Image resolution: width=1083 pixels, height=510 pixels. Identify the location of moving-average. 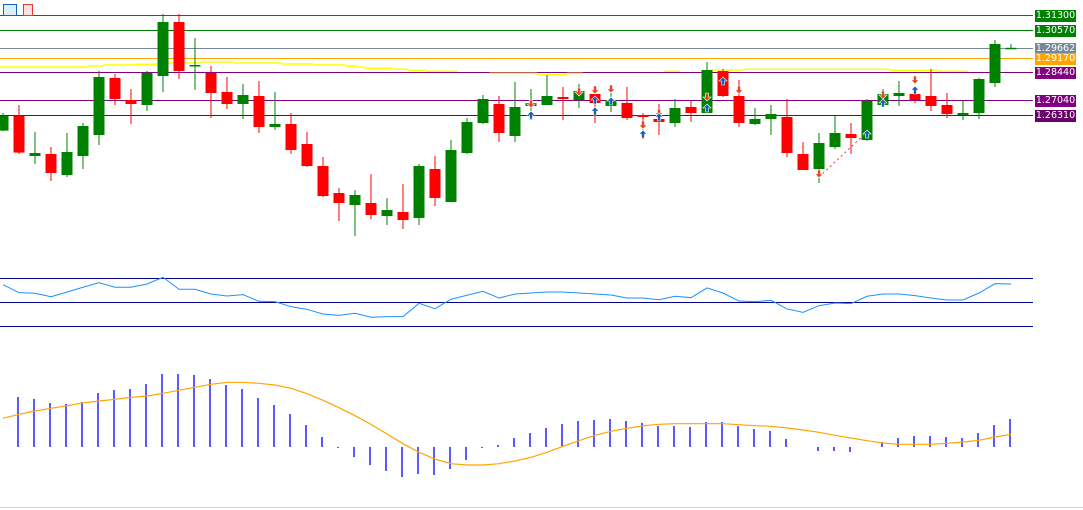
(484, 68).